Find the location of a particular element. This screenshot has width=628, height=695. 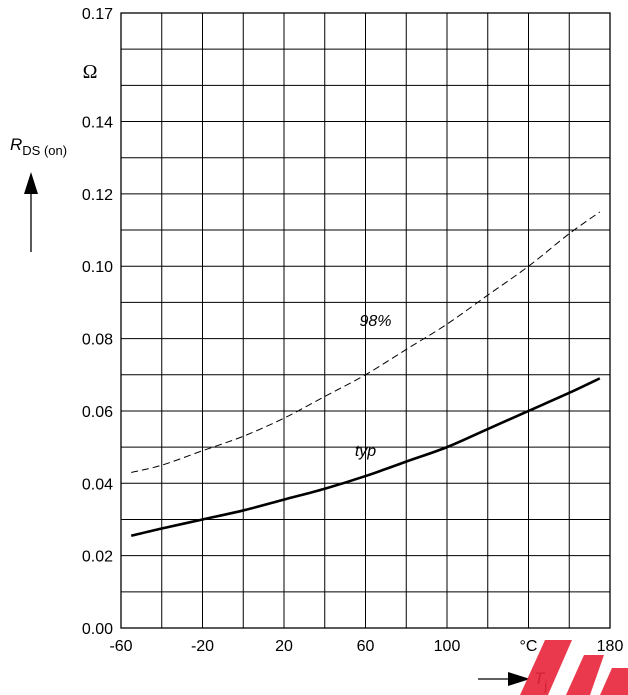

y-tick-label: 0.04 is located at coordinates (97, 484).